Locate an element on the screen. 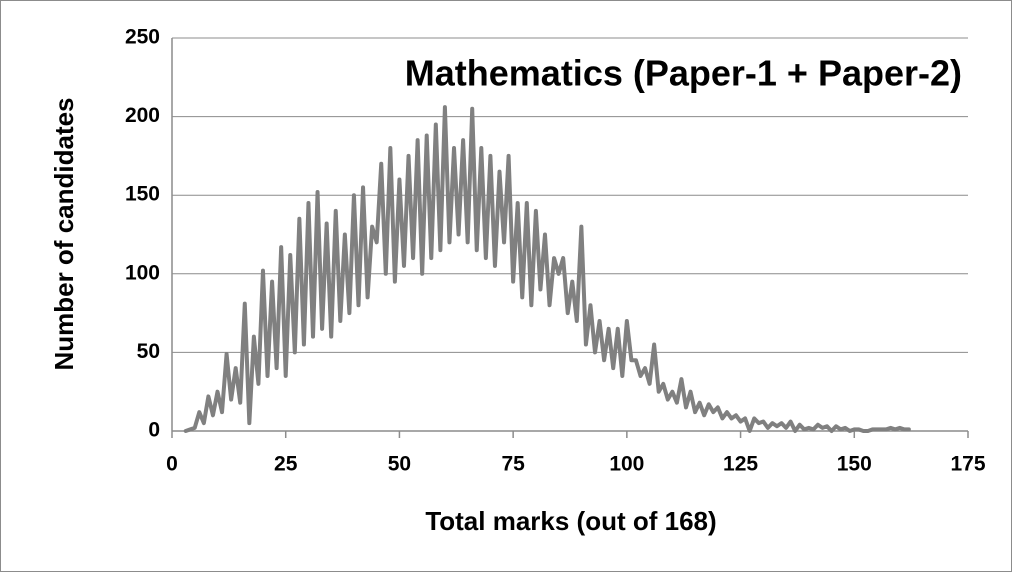 Image resolution: width=1013 pixels, height=573 pixels. y-tick-label: 250 is located at coordinates (142, 37).